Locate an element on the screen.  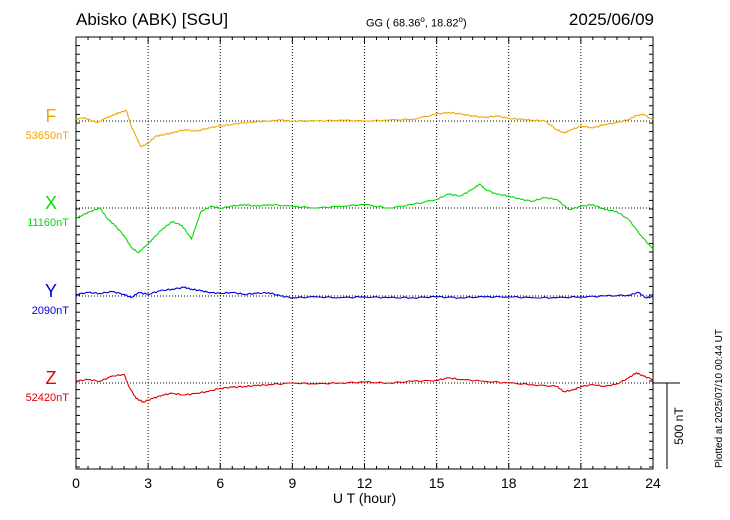
series-baseline-z: 52420nT is located at coordinates (48, 398).